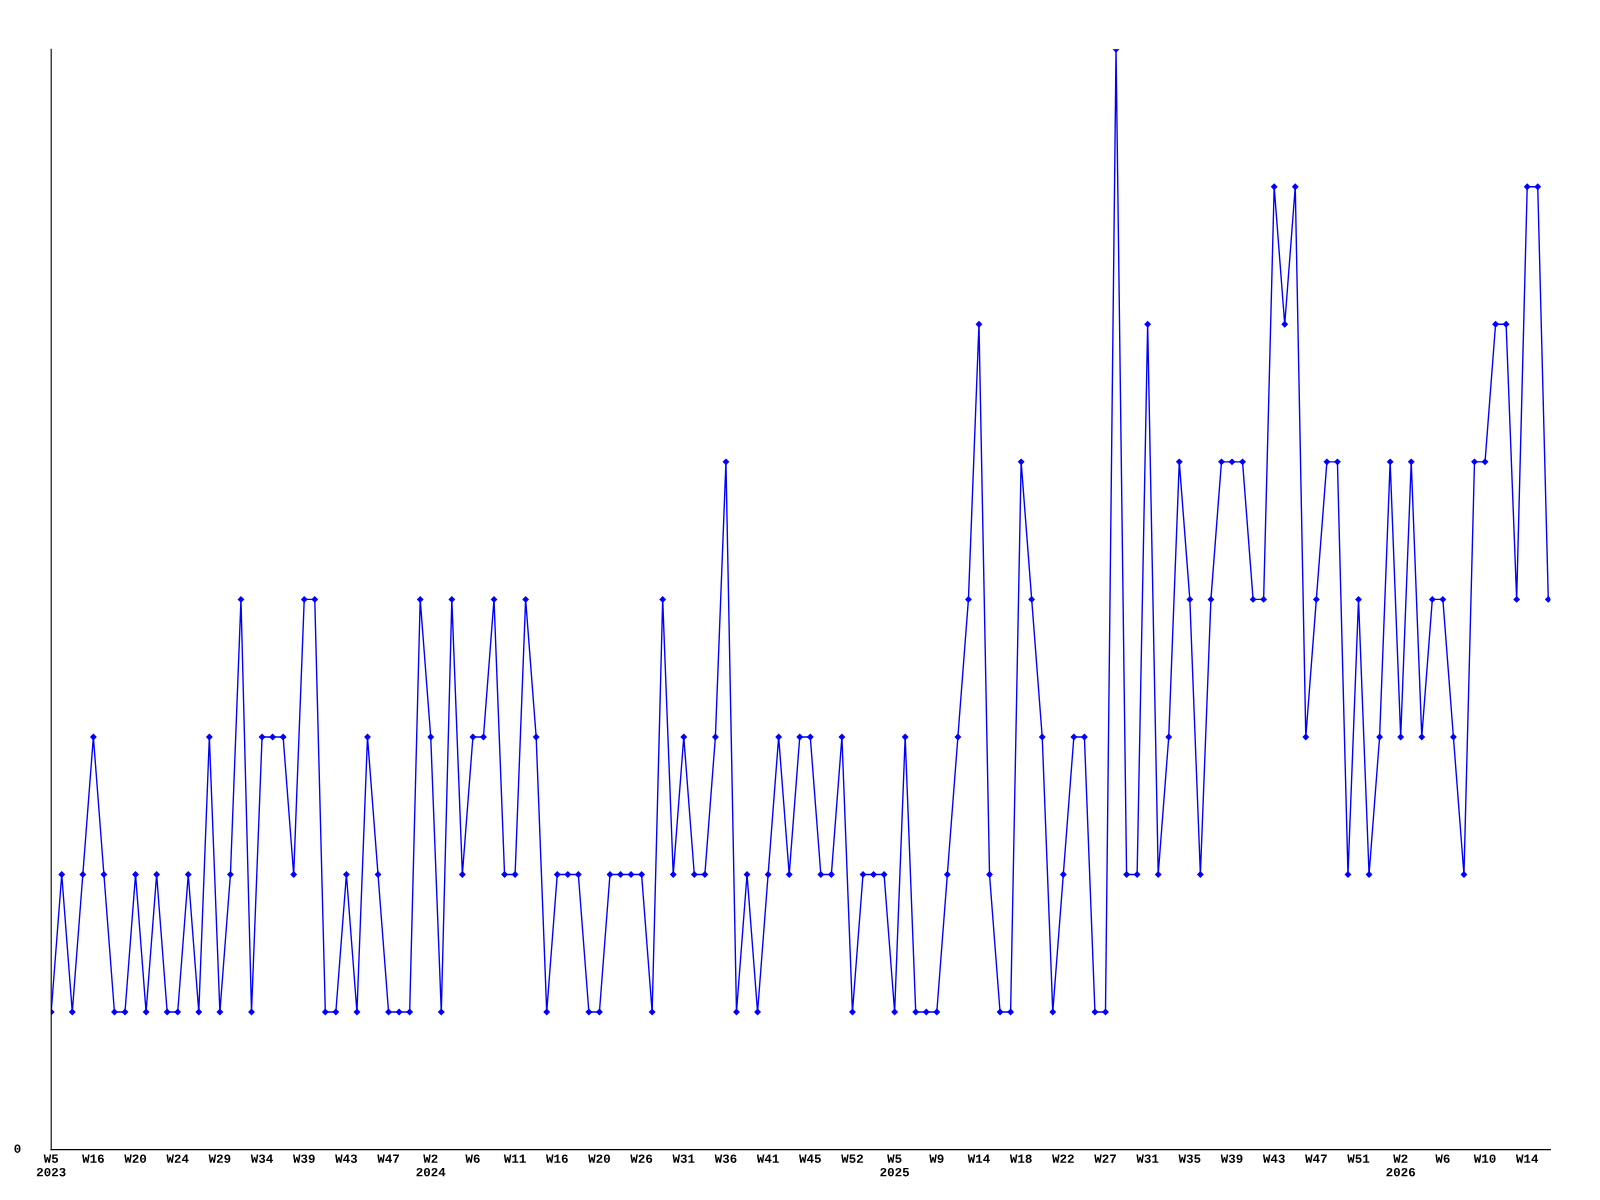 Image resolution: width=1600 pixels, height=1200 pixels. What do you see at coordinates (810, 1158) in the screenshot?
I see `x-tick-label: W45` at bounding box center [810, 1158].